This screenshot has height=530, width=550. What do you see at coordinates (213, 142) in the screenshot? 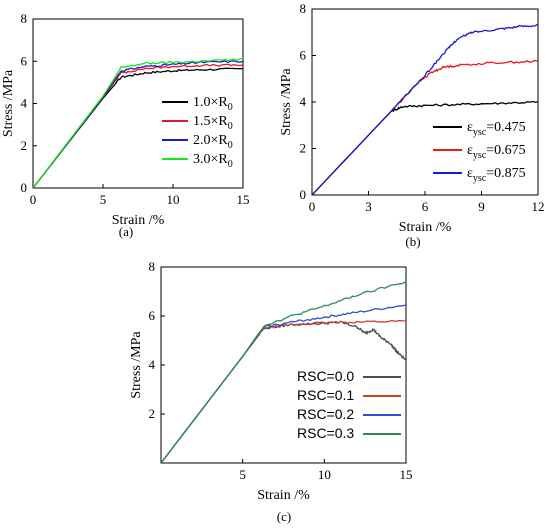
I see `legend-label: 2.0×R0` at bounding box center [213, 142].